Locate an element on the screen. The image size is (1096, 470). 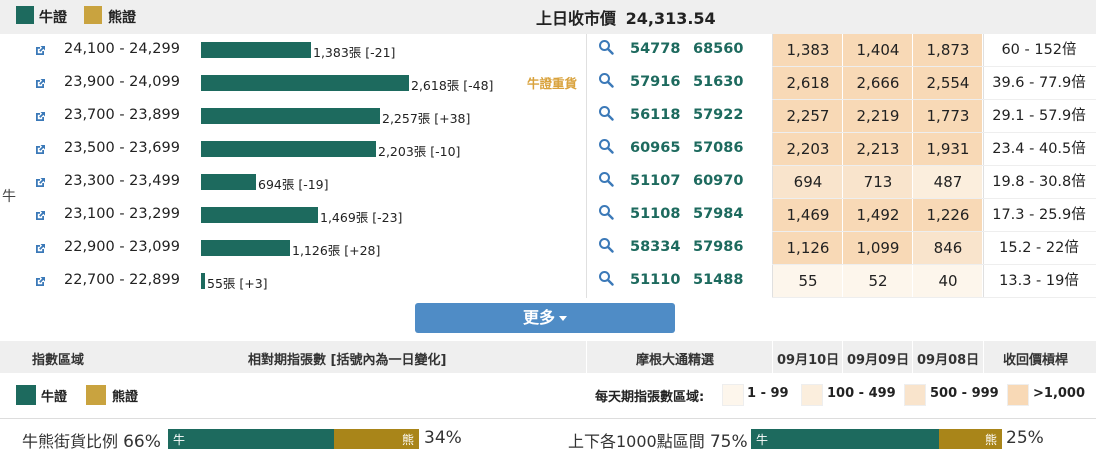
warrant-code: 51110 is located at coordinates (655, 280).